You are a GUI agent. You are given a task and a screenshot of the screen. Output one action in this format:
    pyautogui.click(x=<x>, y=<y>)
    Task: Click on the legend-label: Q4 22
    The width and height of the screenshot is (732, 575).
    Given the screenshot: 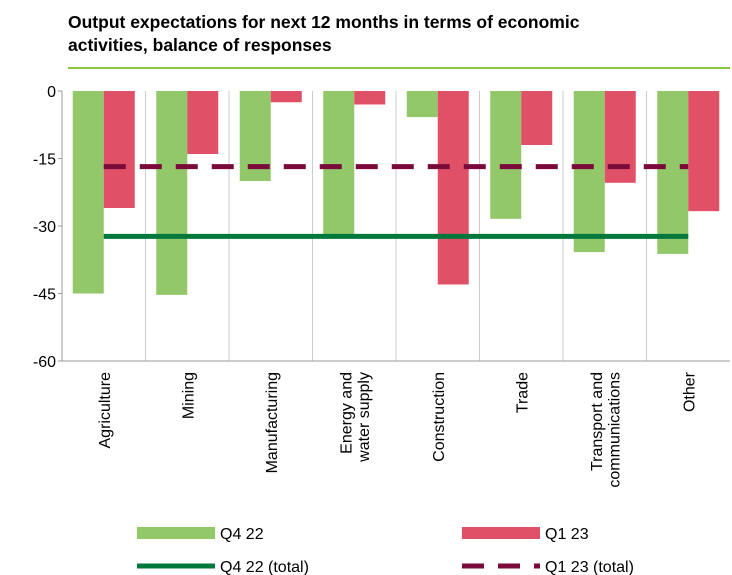 What is the action you would take?
    pyautogui.click(x=242, y=534)
    